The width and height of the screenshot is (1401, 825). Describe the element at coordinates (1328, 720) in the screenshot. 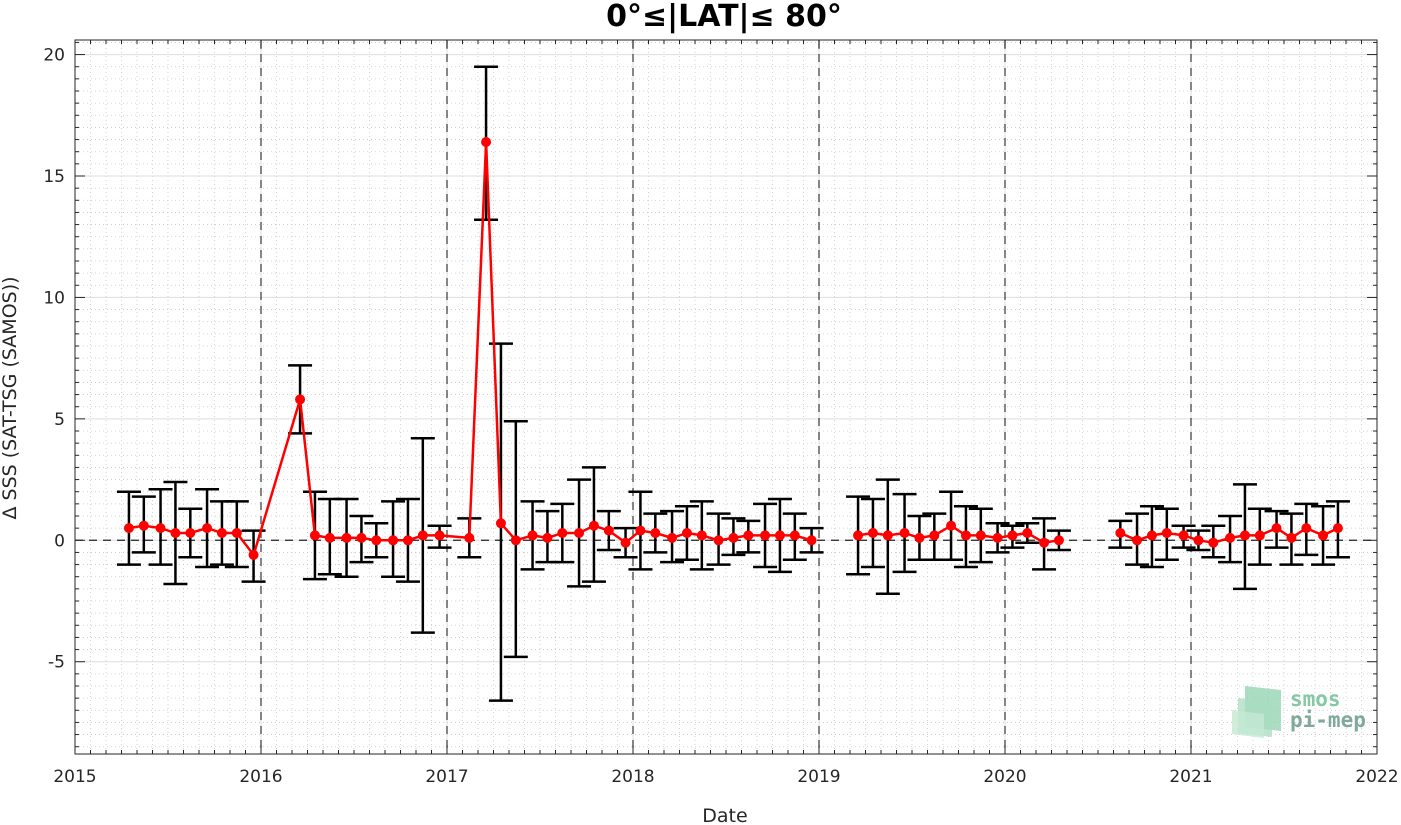

I see `logo-text-pi-mep: pi-mep` at that location.